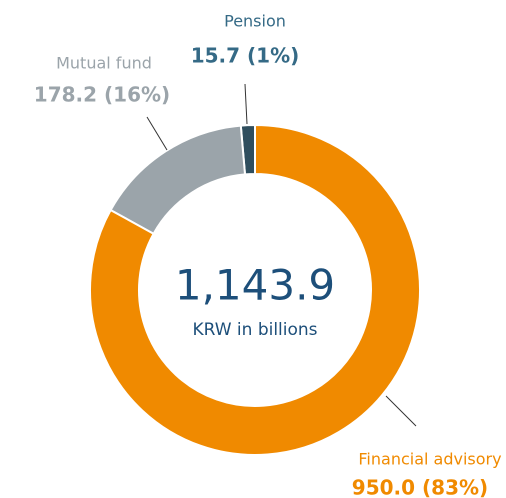  Describe the element at coordinates (178, 180) in the screenshot. I see `donut-segment` at that location.